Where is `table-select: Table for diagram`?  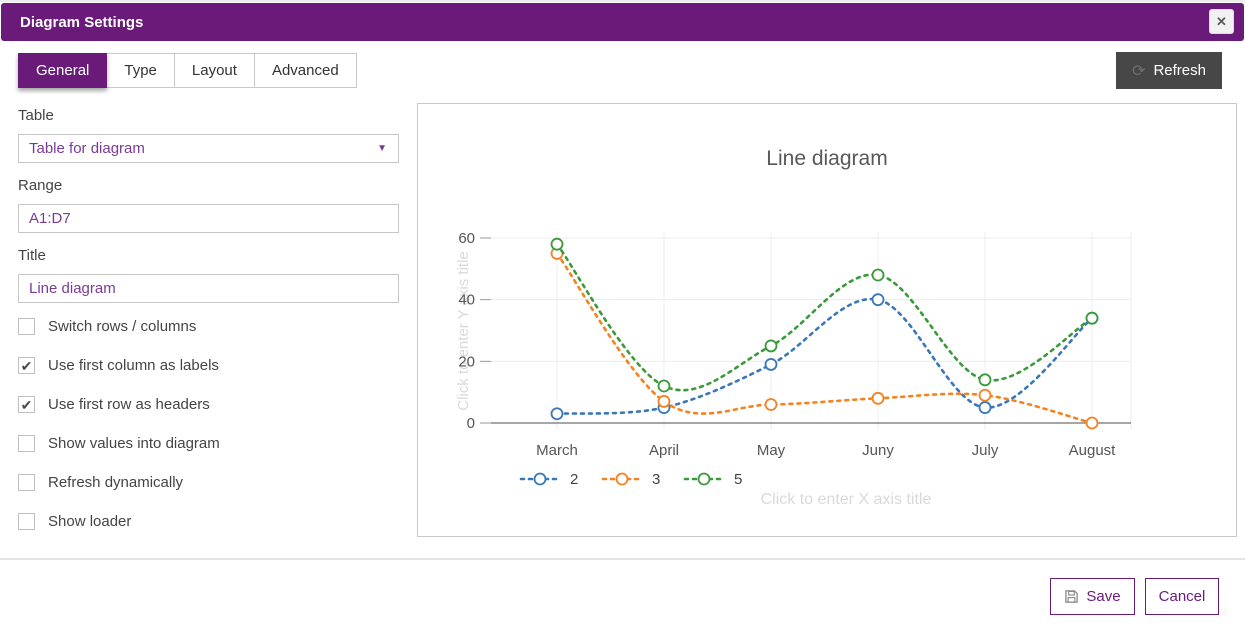 table-select: Table for diagram is located at coordinates (208, 148).